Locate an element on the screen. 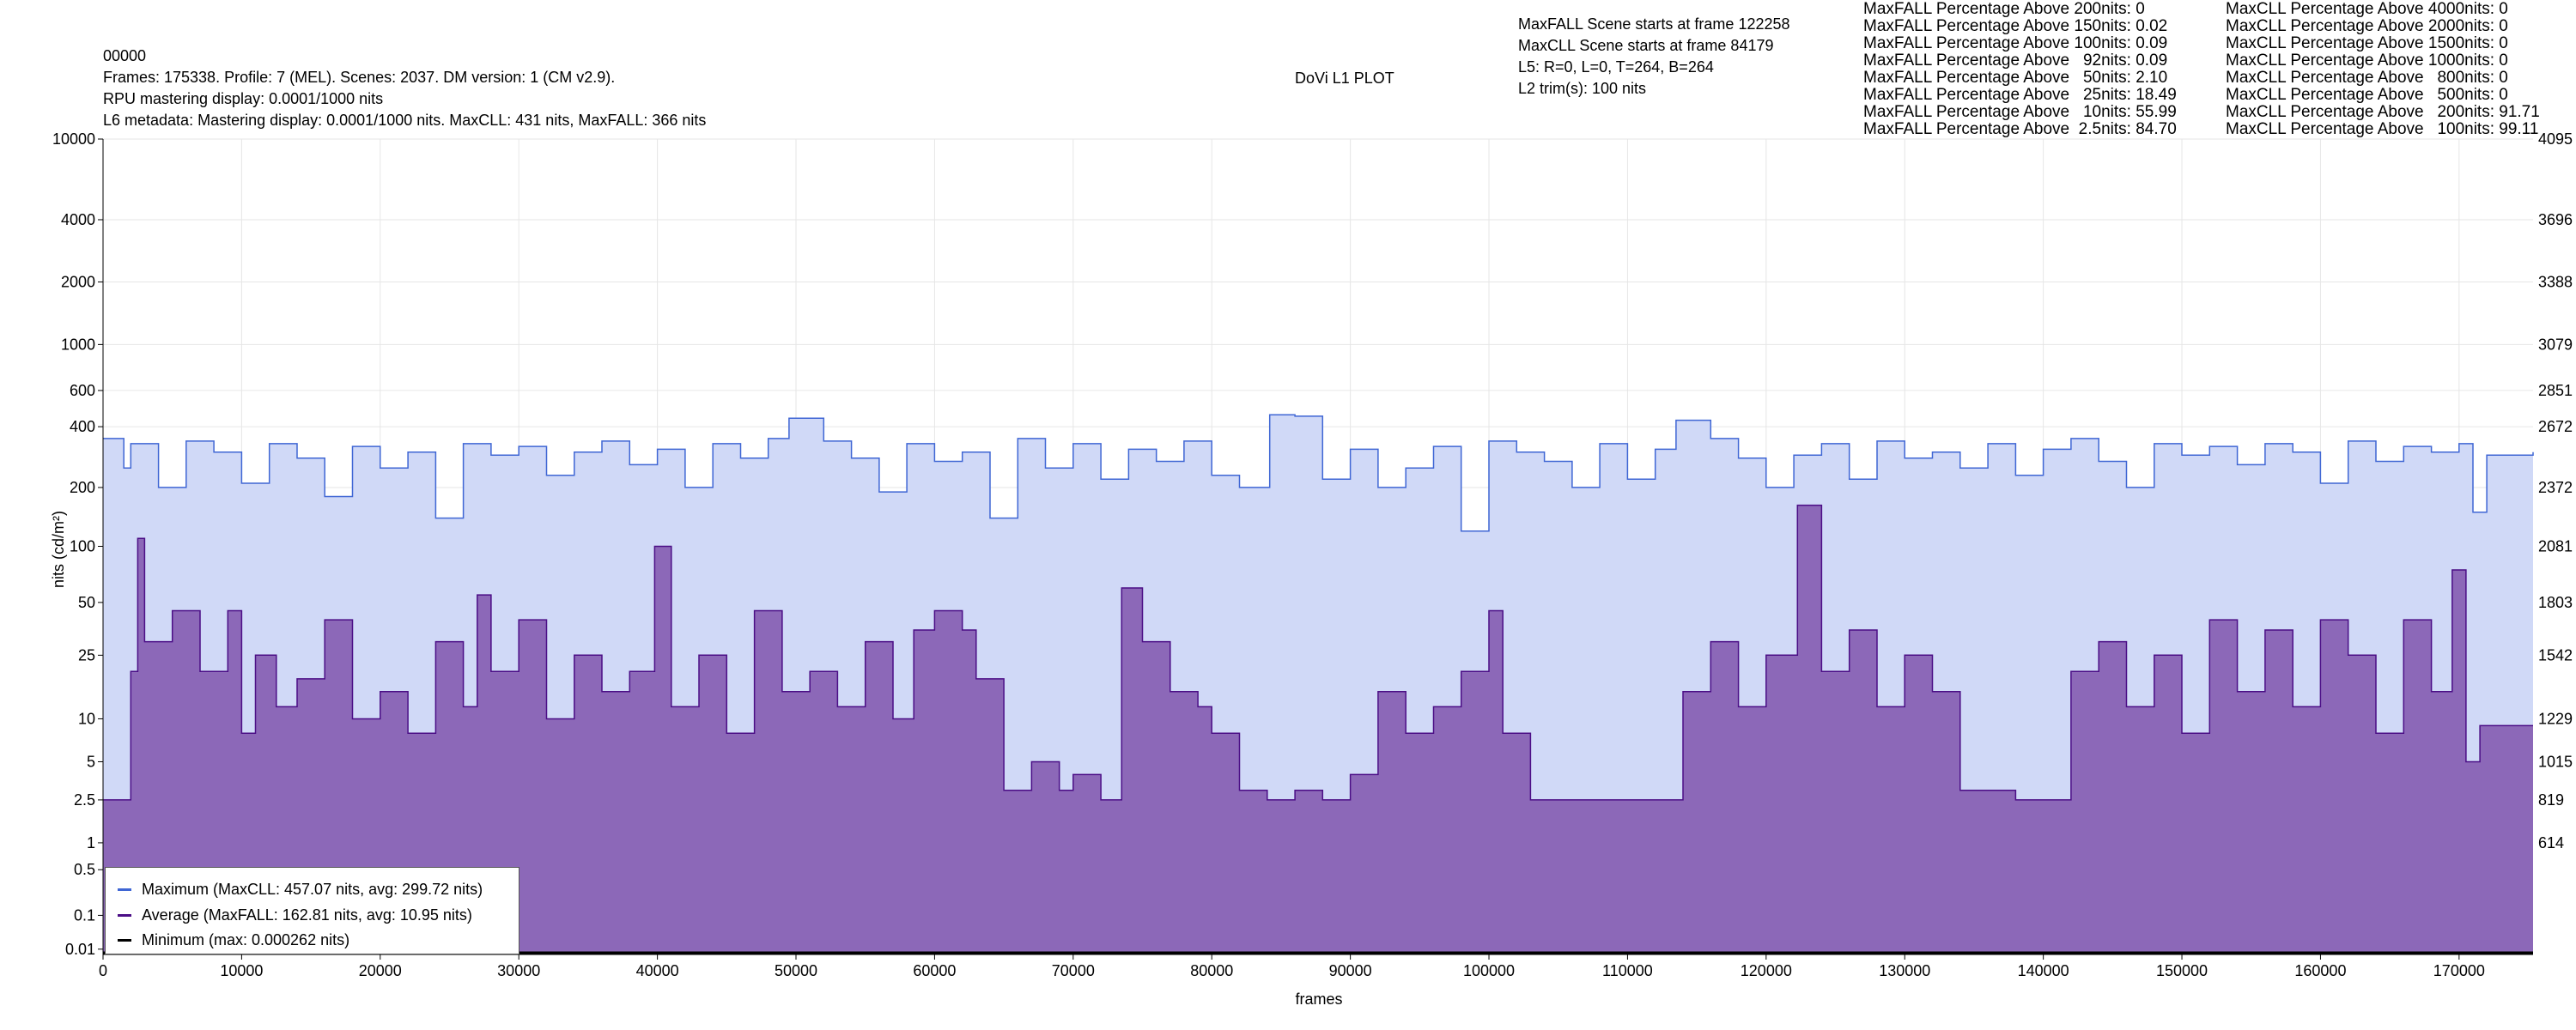 The width and height of the screenshot is (2576, 1030). y-tick-label: 0.5 is located at coordinates (85, 869).